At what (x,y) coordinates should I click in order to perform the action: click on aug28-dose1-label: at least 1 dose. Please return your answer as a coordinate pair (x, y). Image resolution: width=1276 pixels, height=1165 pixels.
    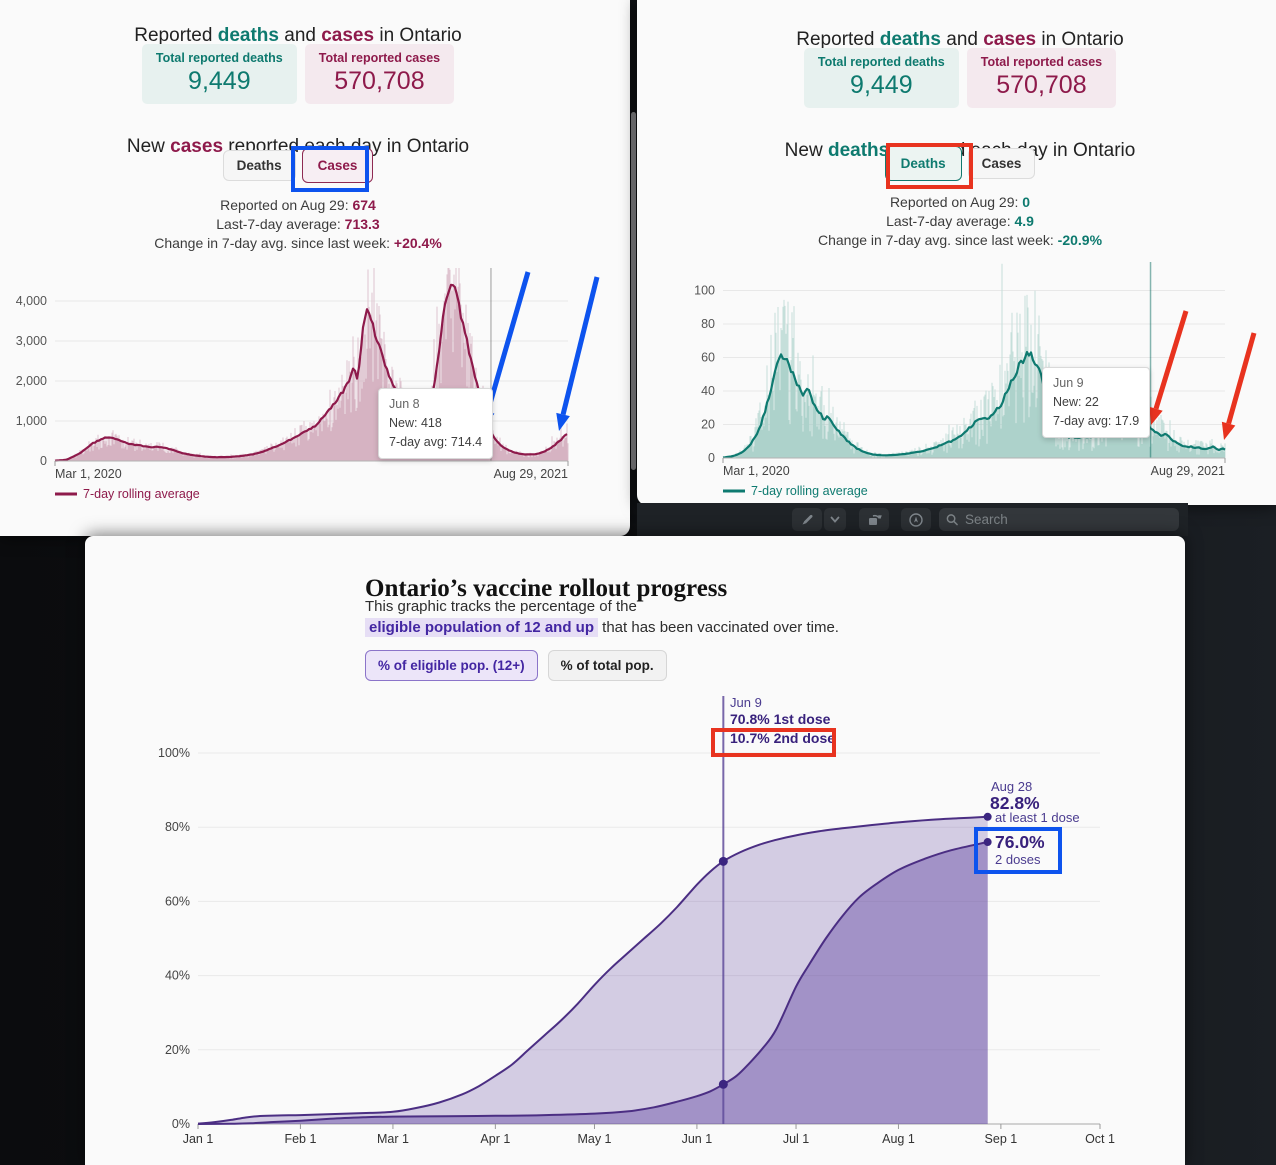
    Looking at the image, I should click on (1037, 817).